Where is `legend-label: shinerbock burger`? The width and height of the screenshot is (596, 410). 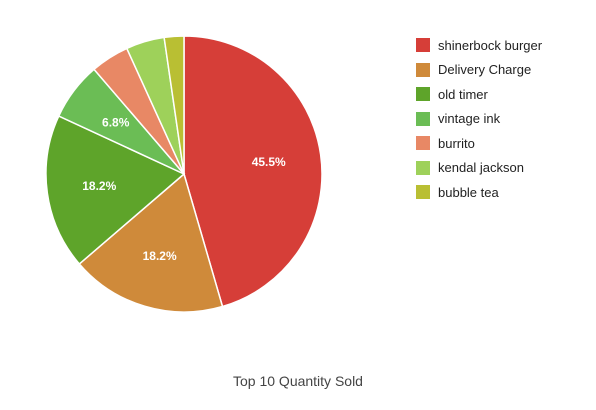
legend-label: shinerbock burger is located at coordinates (490, 45).